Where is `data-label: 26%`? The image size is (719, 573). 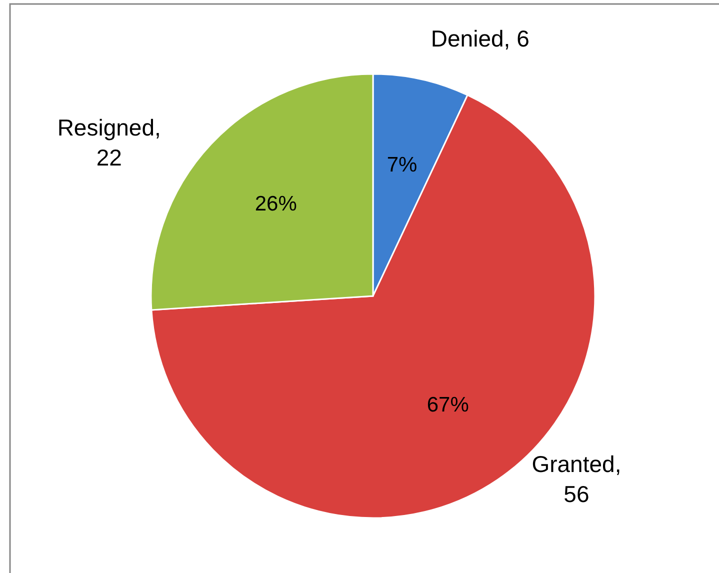 data-label: 26% is located at coordinates (275, 204).